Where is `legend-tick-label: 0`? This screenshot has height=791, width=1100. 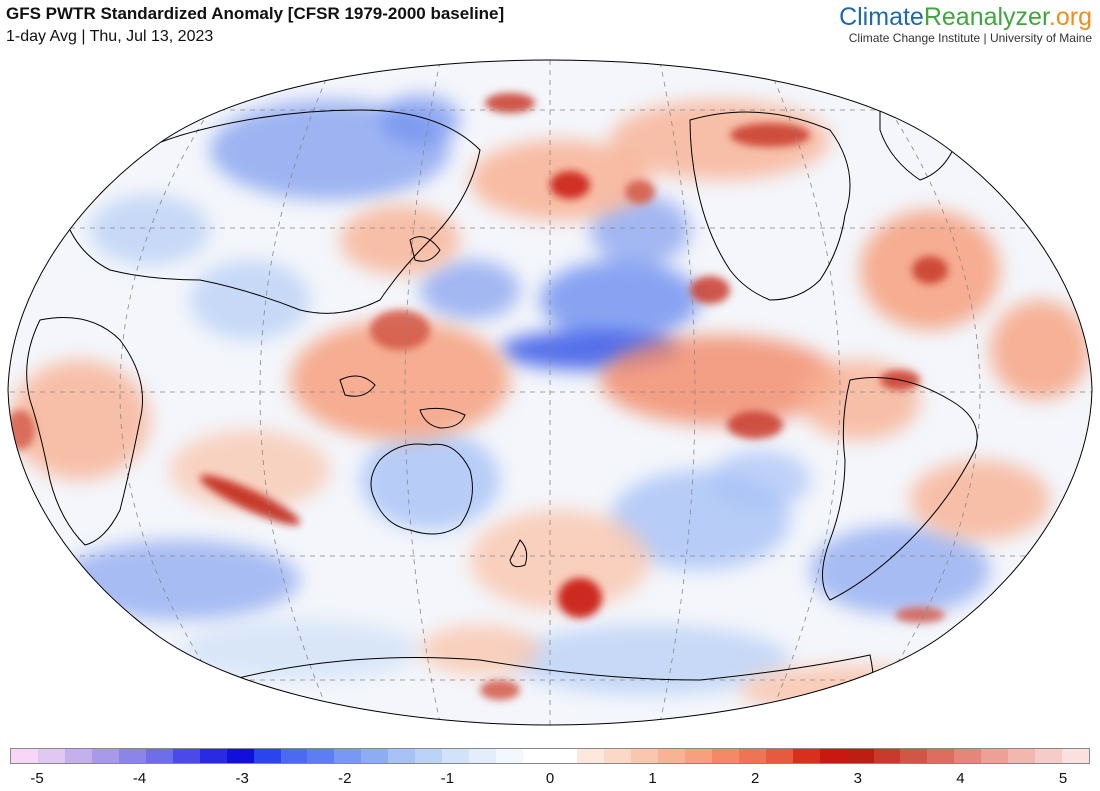
legend-tick-label: 0 is located at coordinates (550, 778).